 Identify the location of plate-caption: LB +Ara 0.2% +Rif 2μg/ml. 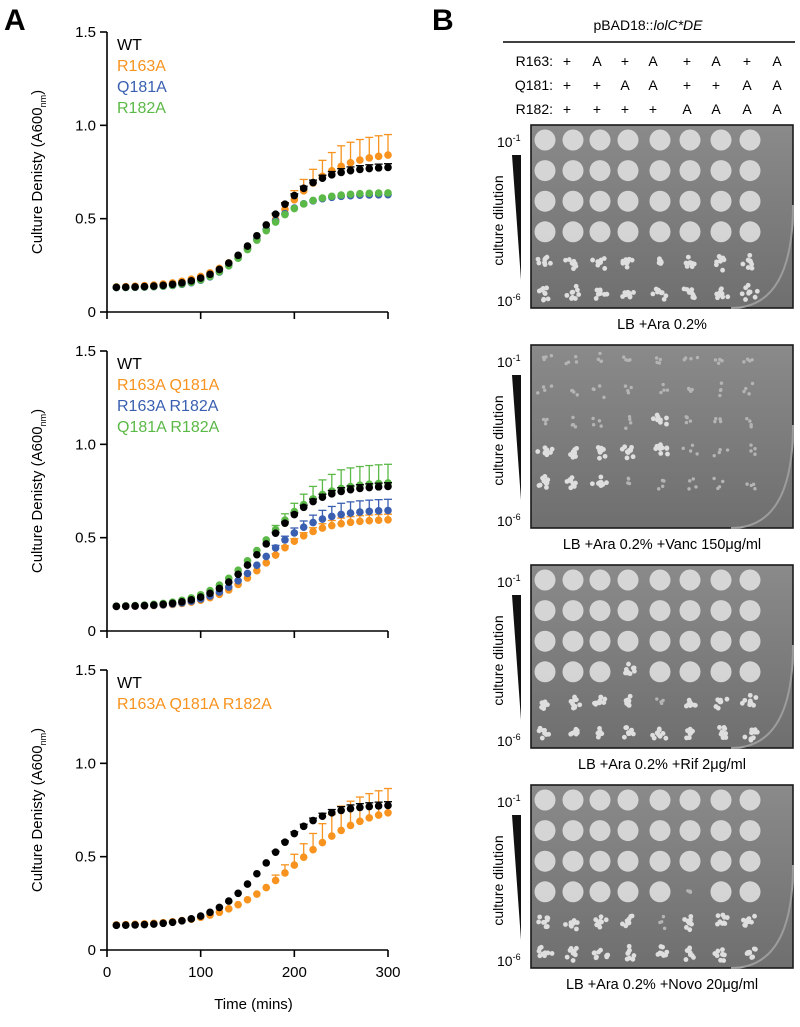
(662, 765).